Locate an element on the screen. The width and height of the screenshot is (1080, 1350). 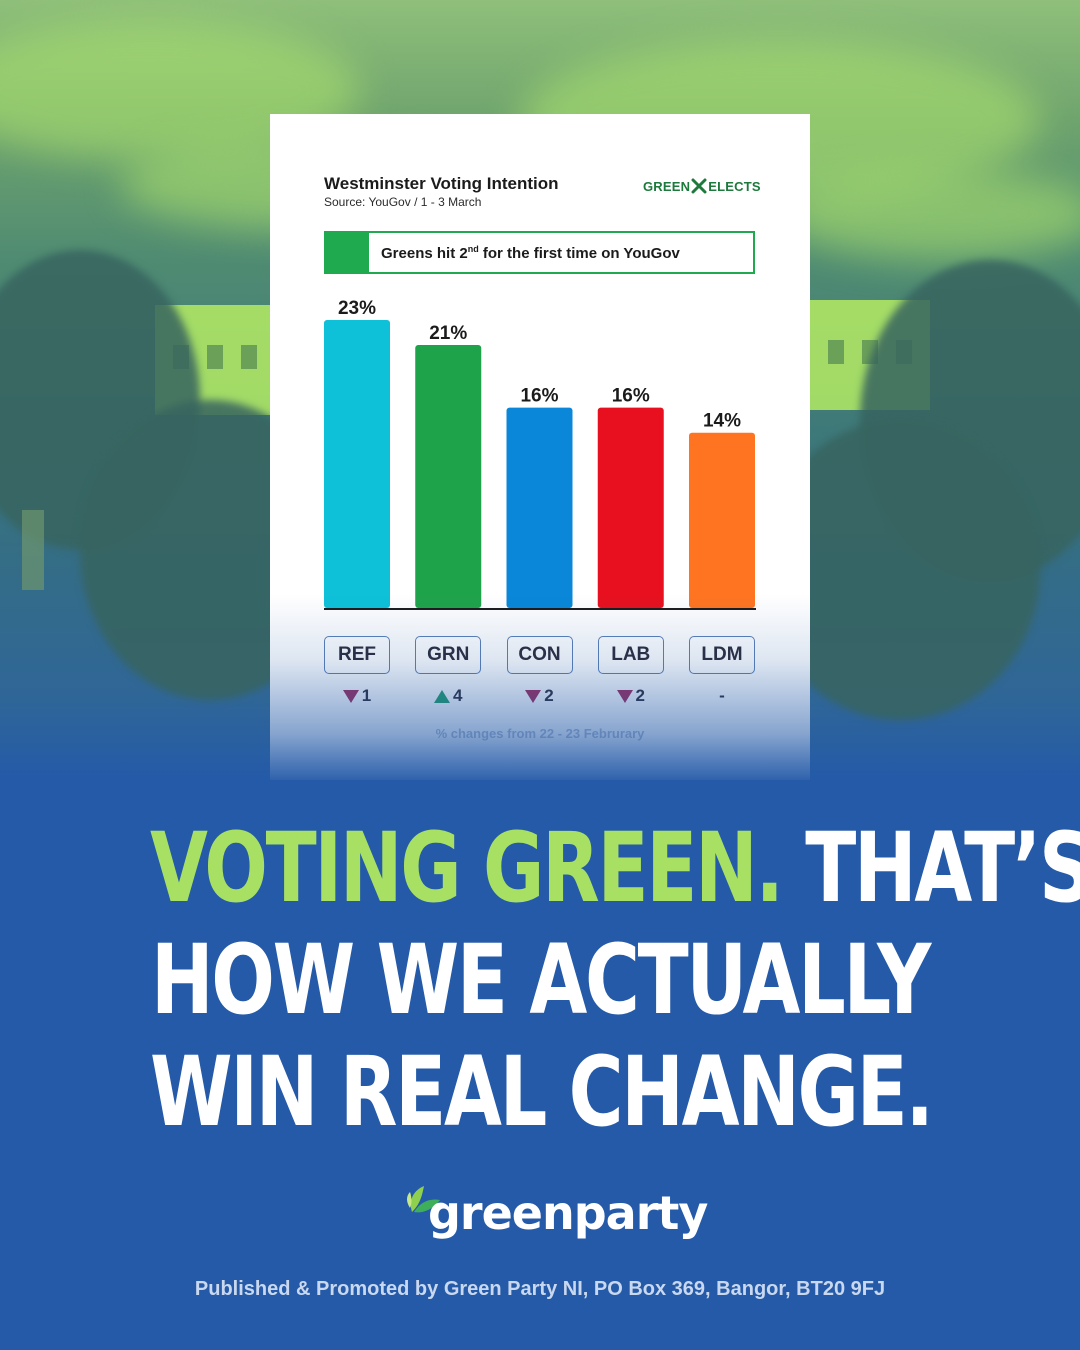
x-mark-icon is located at coordinates (699, 186).